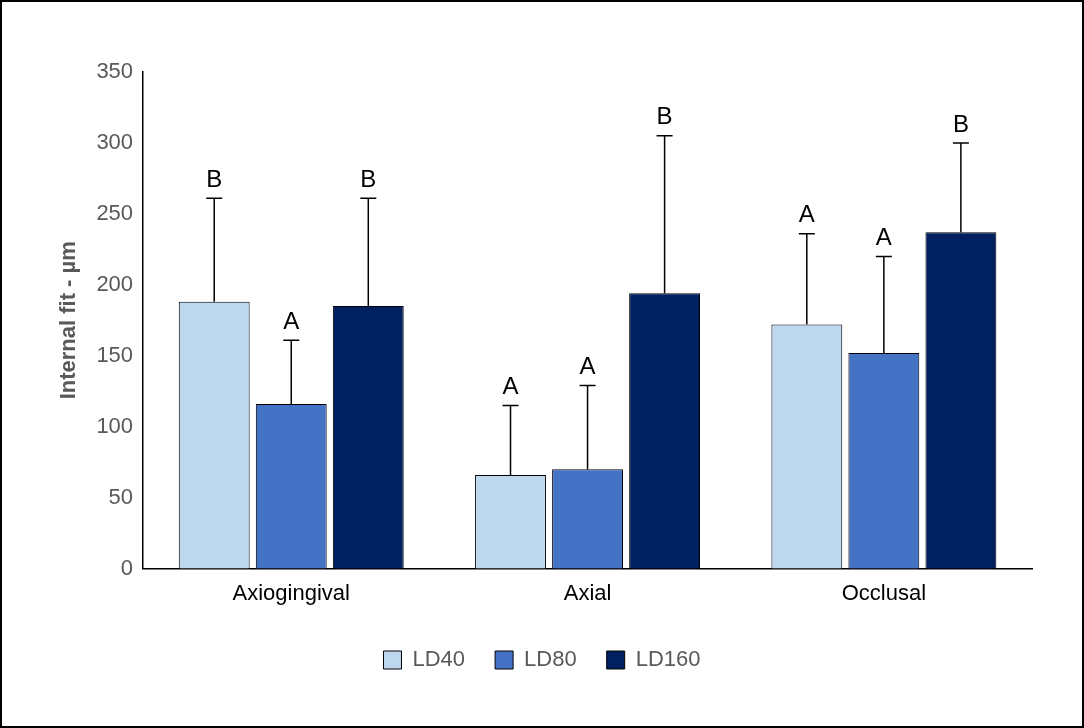 This screenshot has width=1084, height=728. Describe the element at coordinates (587, 592) in the screenshot. I see `x-tick-label: Axial` at that location.